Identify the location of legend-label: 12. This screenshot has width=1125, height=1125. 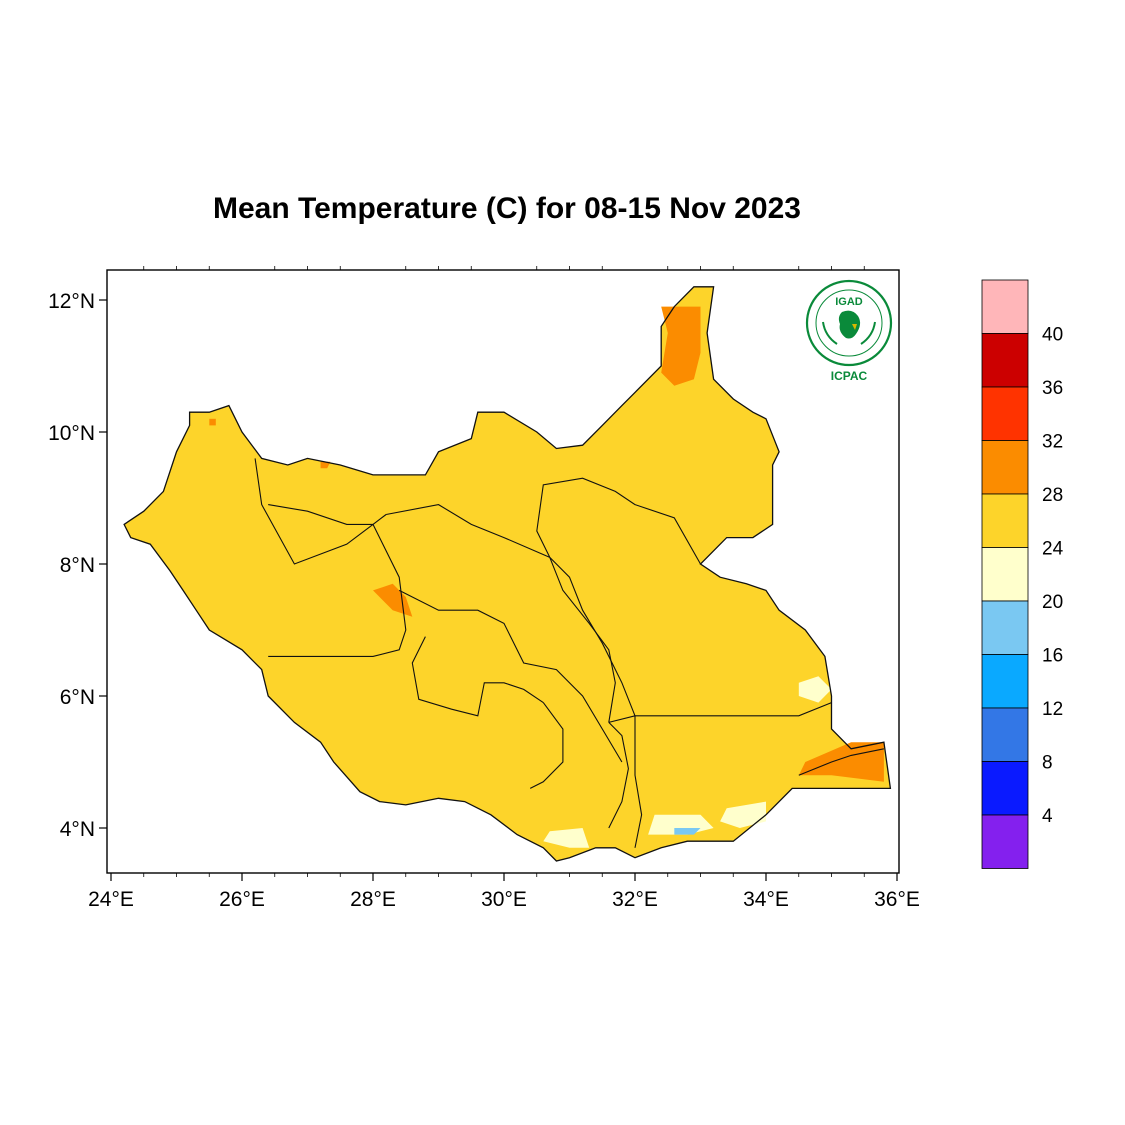
(1052, 709).